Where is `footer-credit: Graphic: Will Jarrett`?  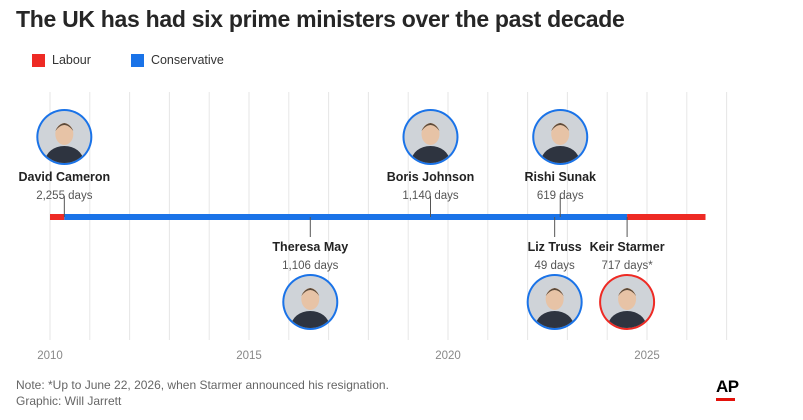 footer-credit: Graphic: Will Jarrett is located at coordinates (69, 401).